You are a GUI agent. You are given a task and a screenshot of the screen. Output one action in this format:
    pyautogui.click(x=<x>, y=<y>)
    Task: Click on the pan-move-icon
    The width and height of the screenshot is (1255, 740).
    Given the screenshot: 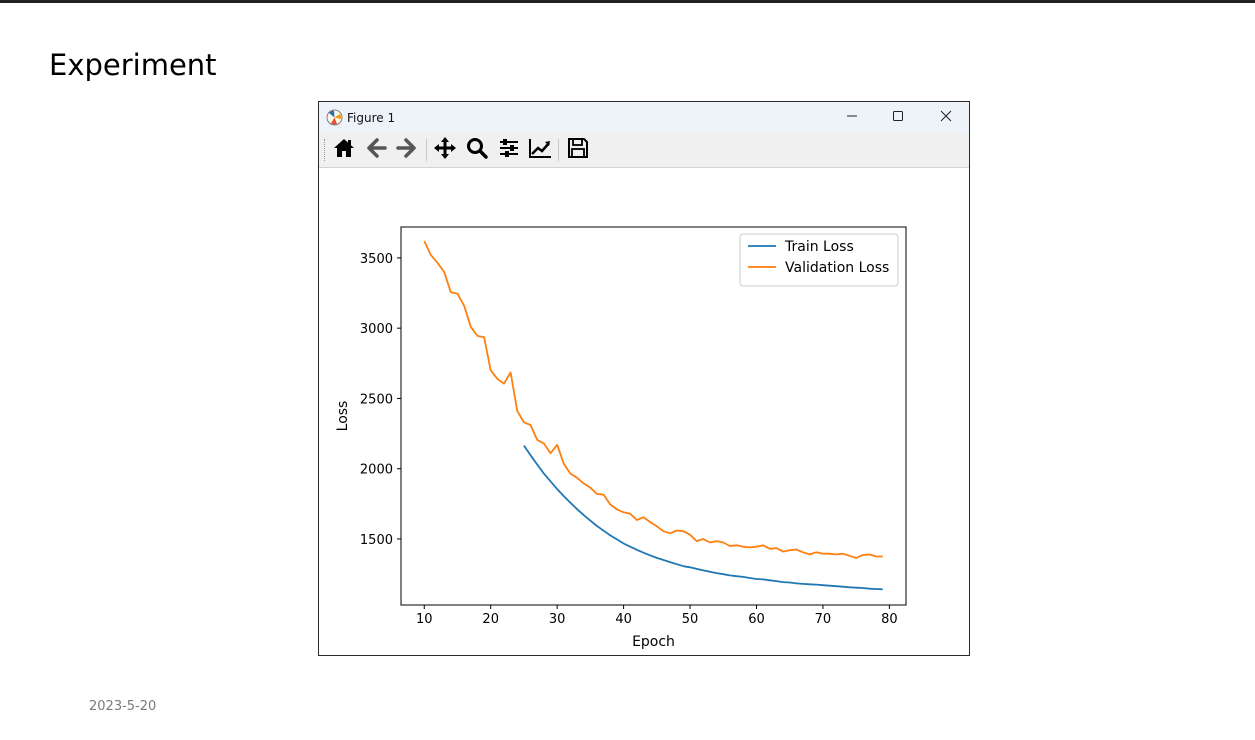 What is the action you would take?
    pyautogui.click(x=445, y=150)
    